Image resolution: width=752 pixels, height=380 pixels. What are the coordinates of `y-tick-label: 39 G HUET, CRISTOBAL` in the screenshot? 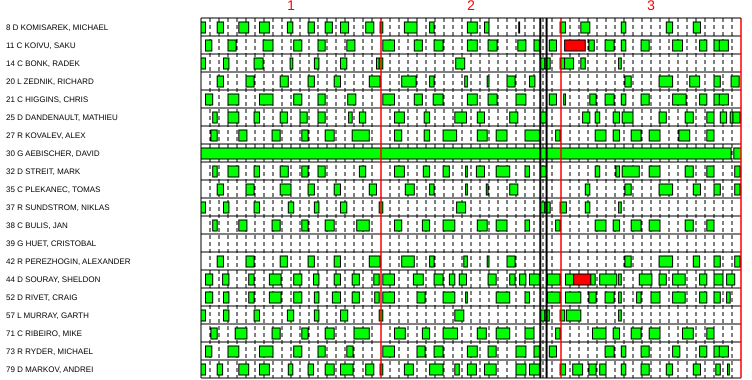 It's located at (51, 243).